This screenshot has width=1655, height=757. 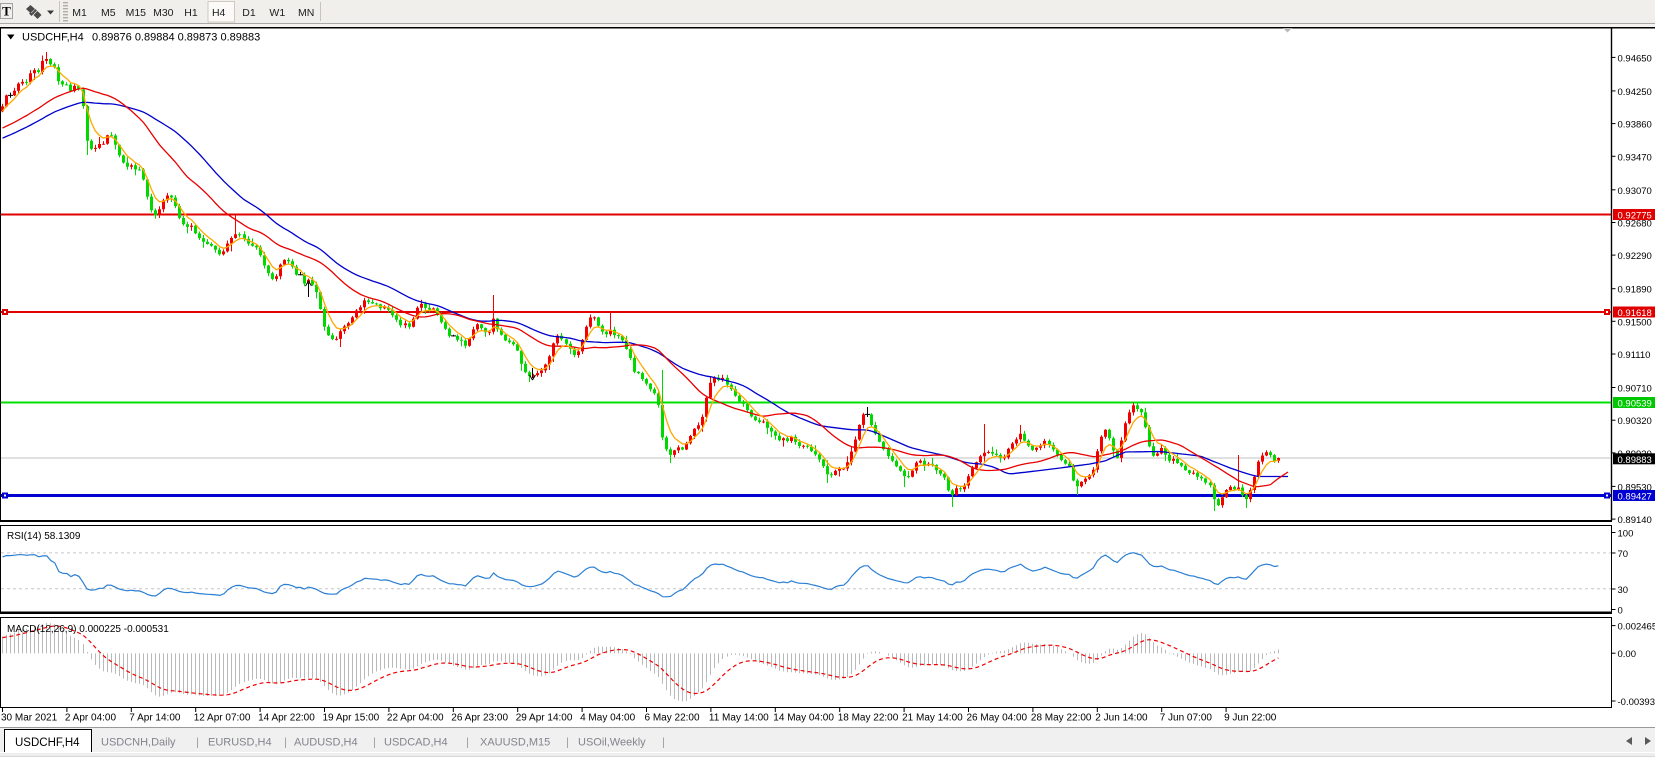 What do you see at coordinates (1121, 718) in the screenshot?
I see `svg-text: 2 Jun 14:00` at bounding box center [1121, 718].